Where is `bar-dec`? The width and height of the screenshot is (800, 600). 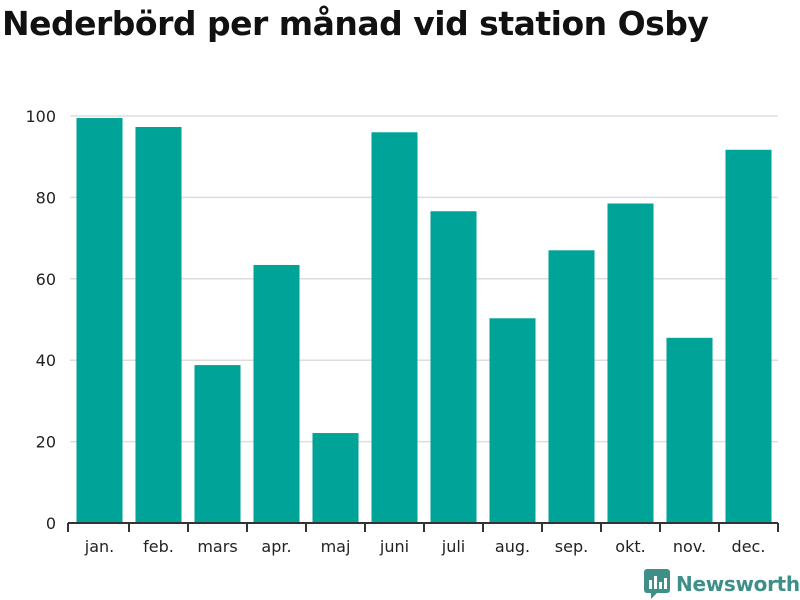
bar-dec is located at coordinates (748, 336).